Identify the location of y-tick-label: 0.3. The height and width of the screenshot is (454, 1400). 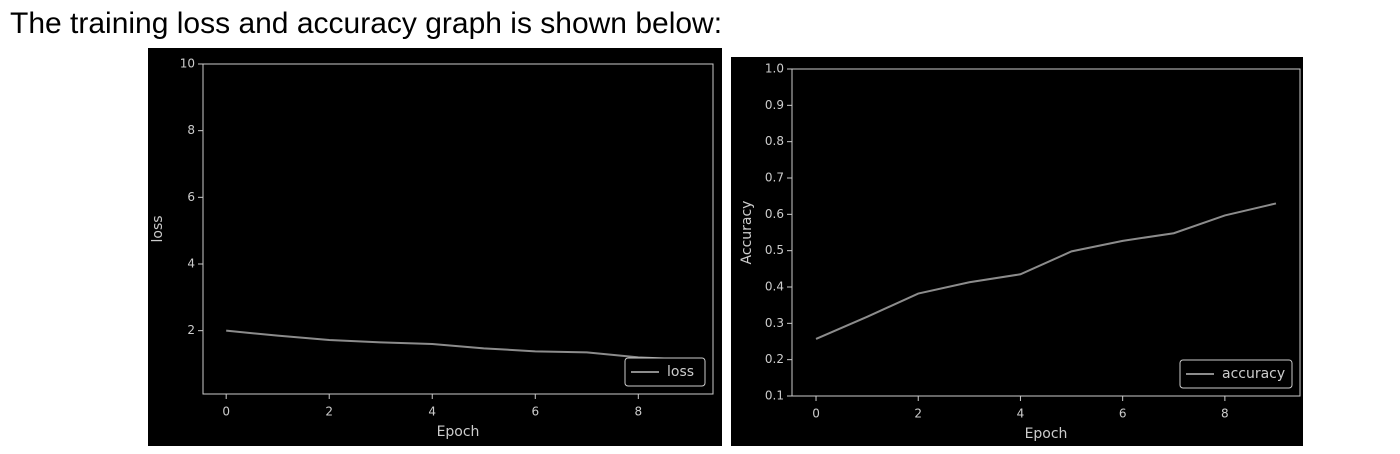
(774, 323).